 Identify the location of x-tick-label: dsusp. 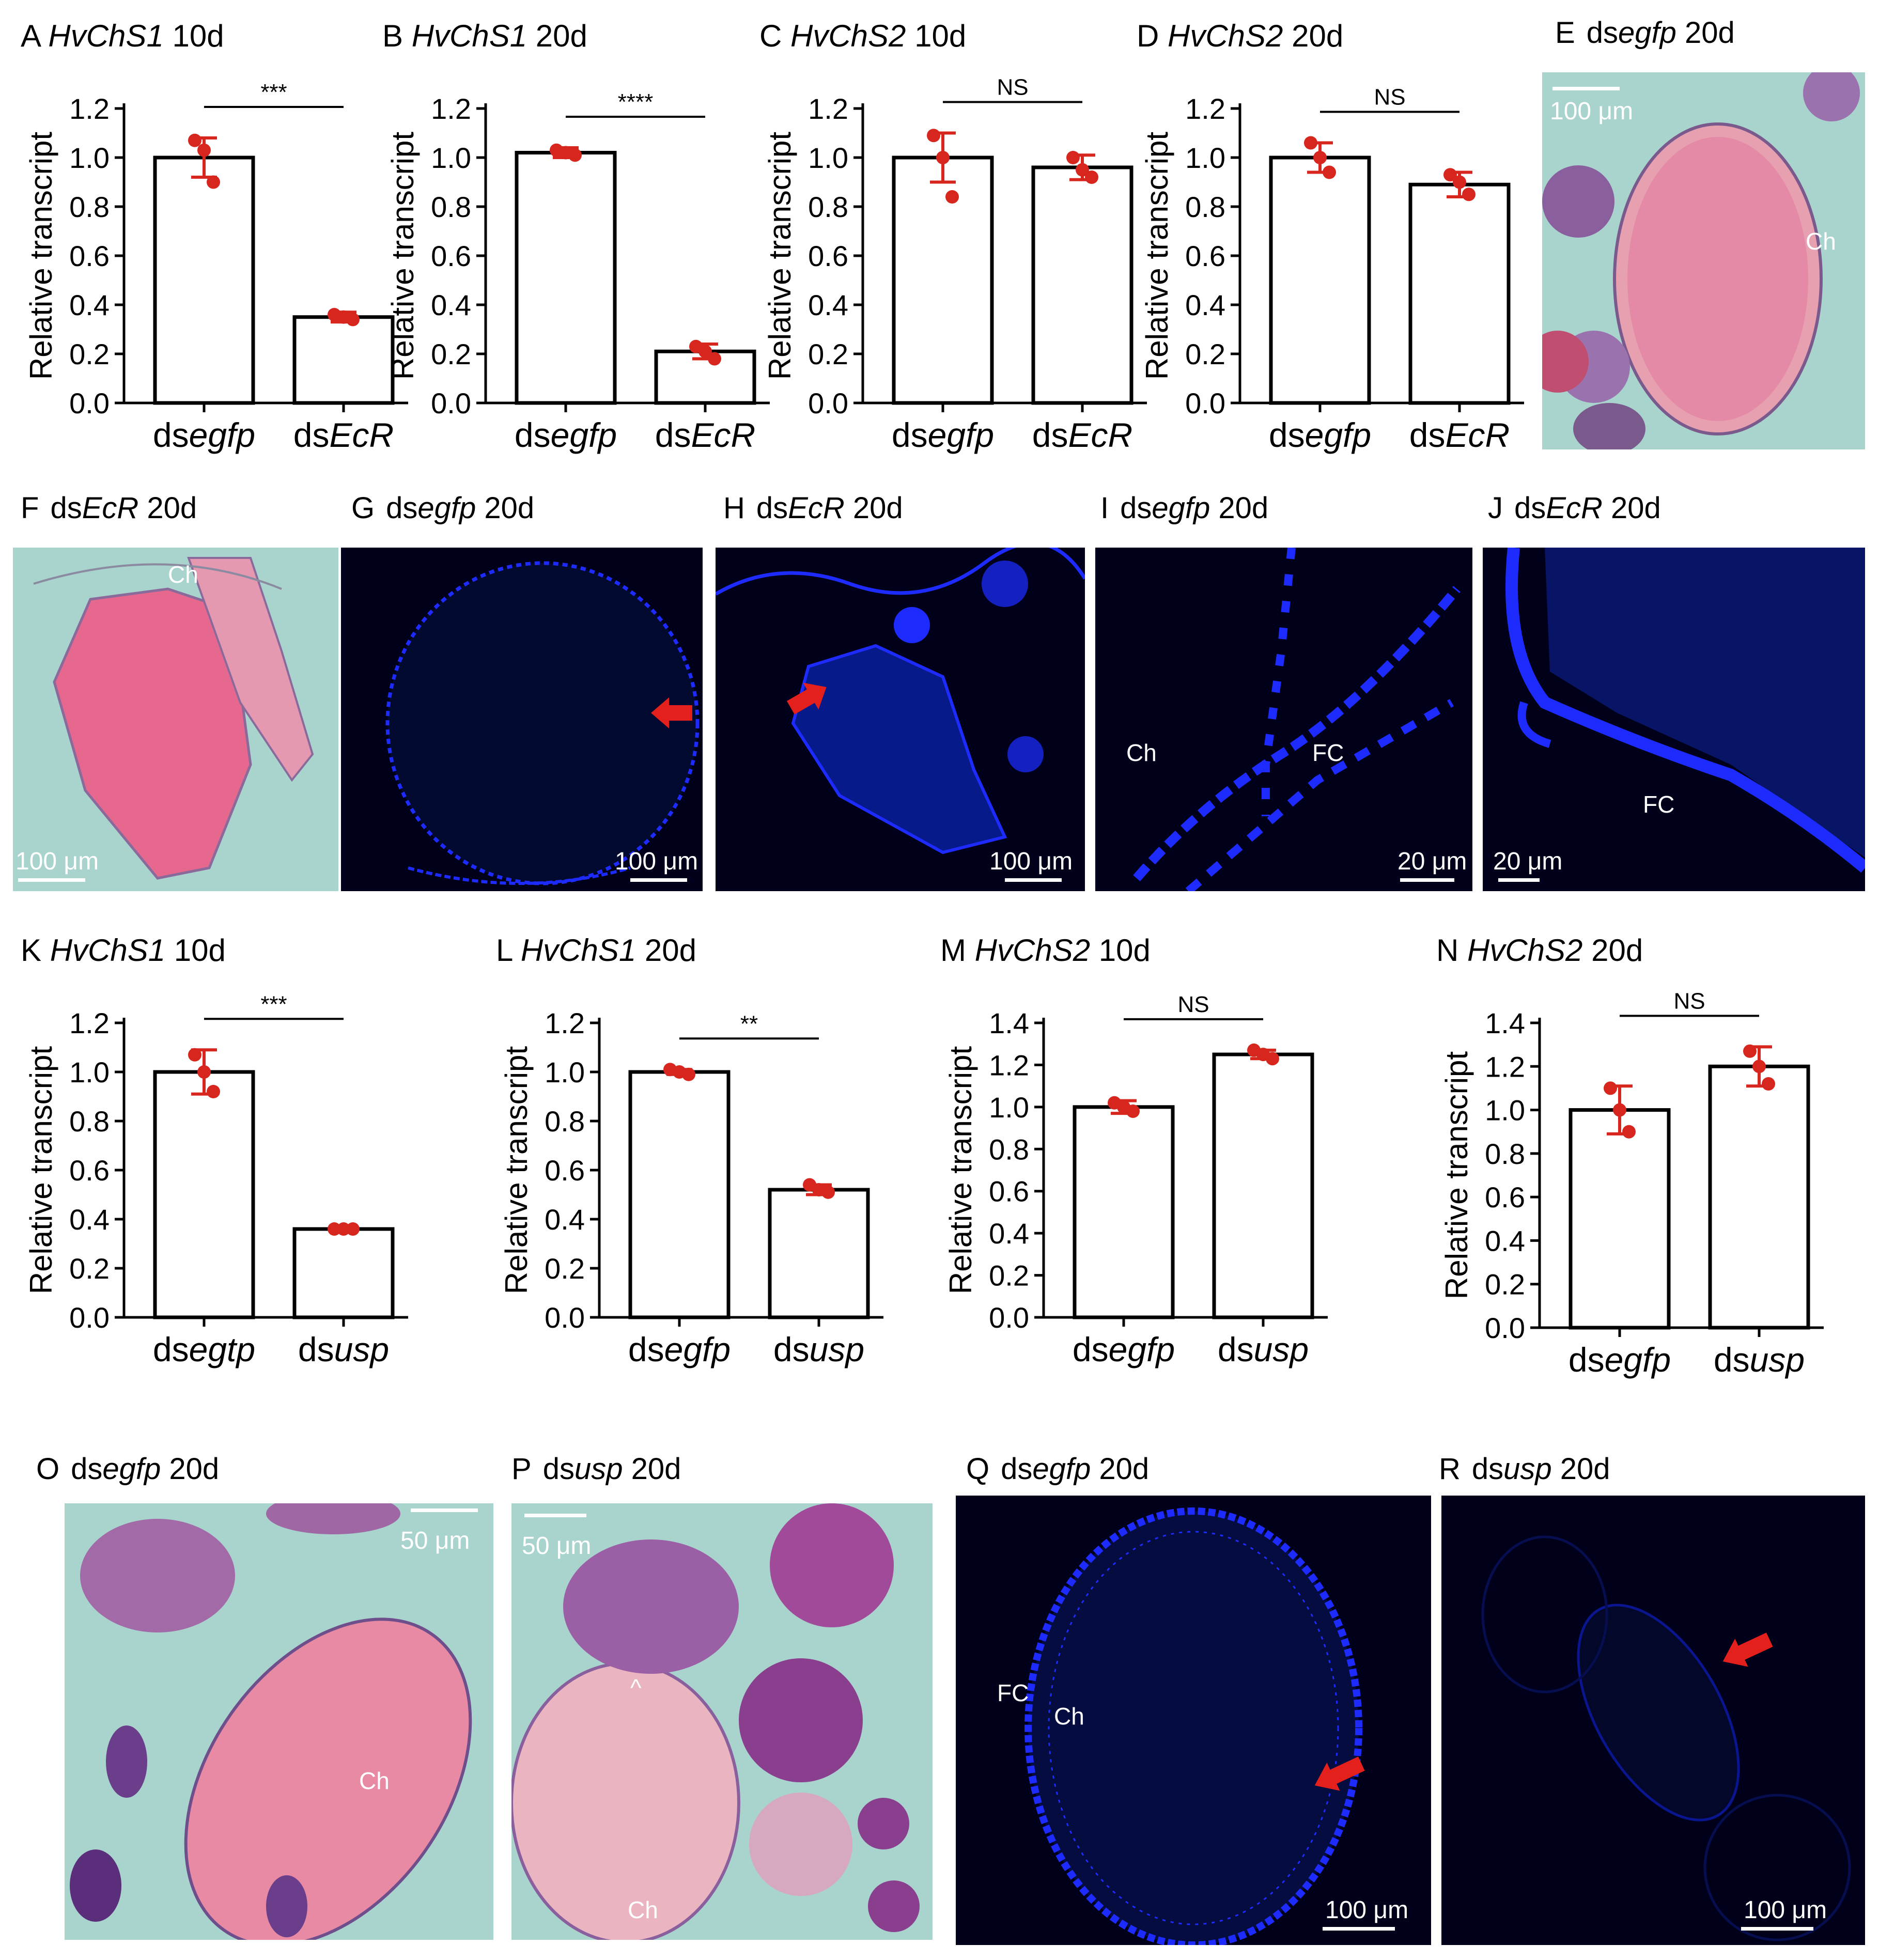
(818, 1349).